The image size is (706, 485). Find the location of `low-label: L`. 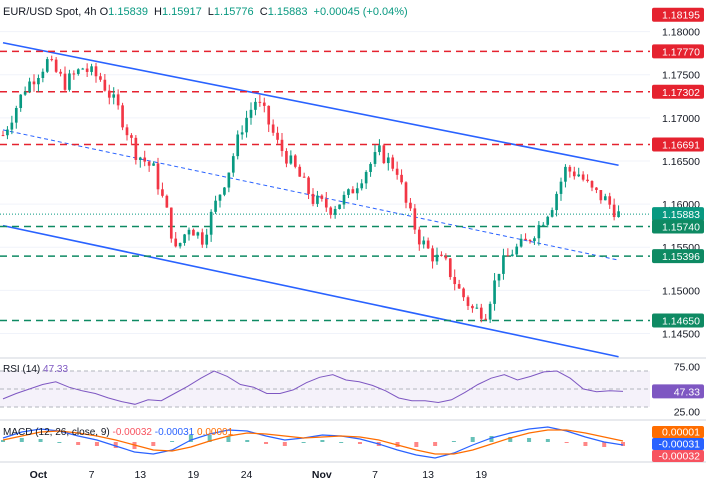

low-label: L is located at coordinates (210, 12).